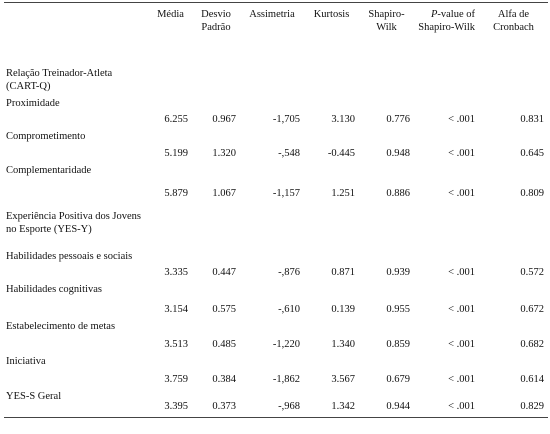 The image size is (550, 434). Describe the element at coordinates (69, 256) in the screenshot. I see `row-label: Habilidades pessoais e sociais` at that location.